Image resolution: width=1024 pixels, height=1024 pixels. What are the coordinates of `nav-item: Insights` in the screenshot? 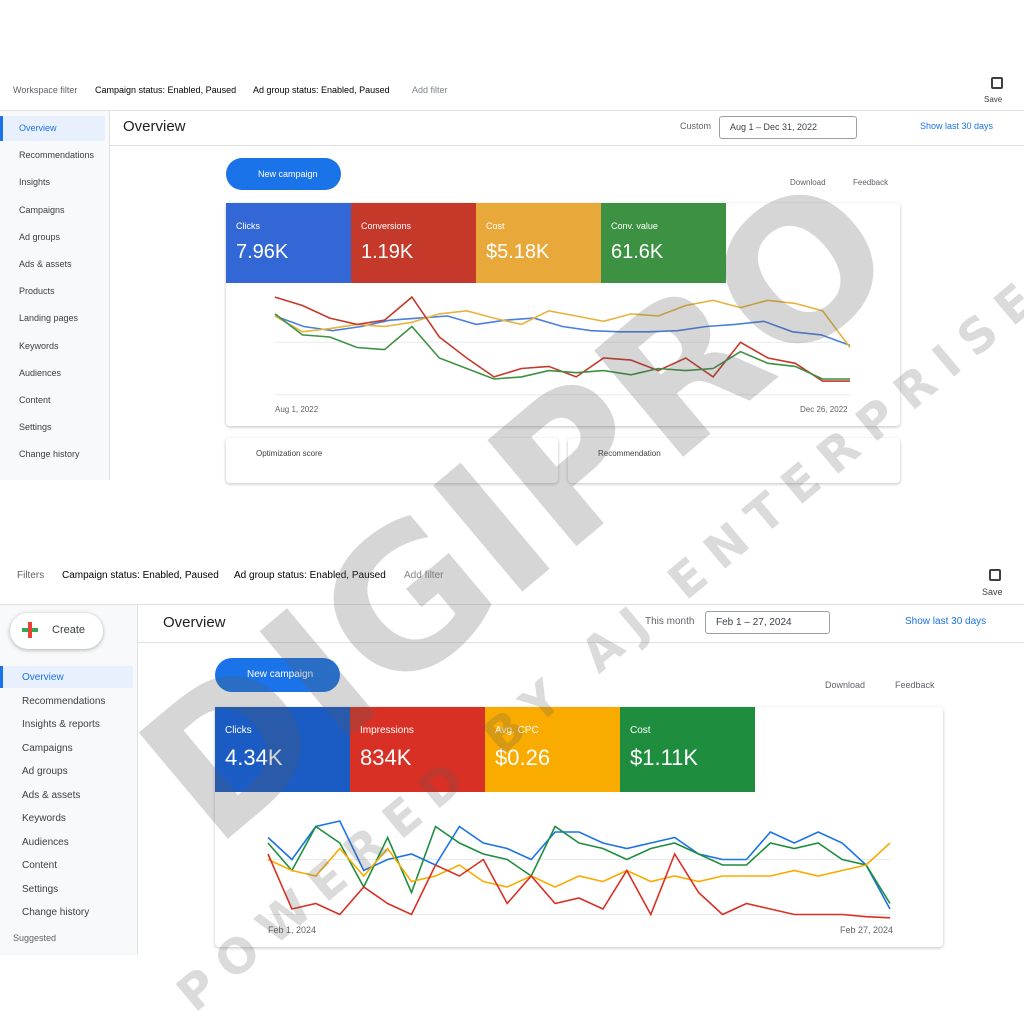 It's located at (35, 182).